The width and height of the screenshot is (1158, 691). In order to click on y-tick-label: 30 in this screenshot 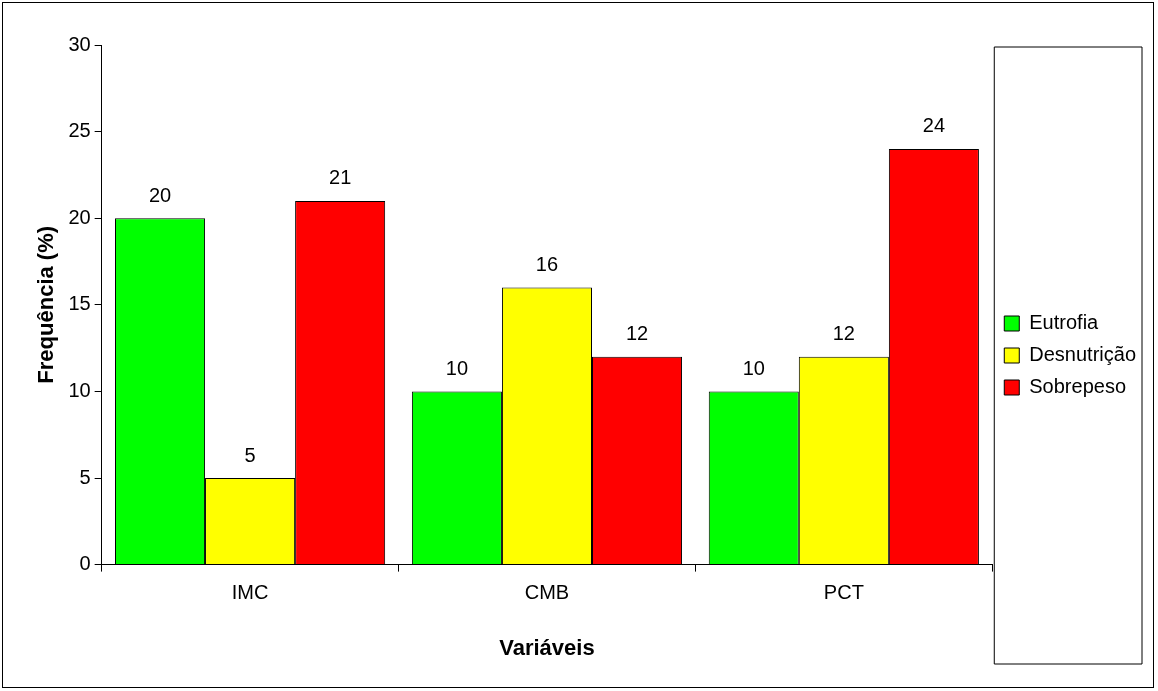, I will do `click(79, 43)`.